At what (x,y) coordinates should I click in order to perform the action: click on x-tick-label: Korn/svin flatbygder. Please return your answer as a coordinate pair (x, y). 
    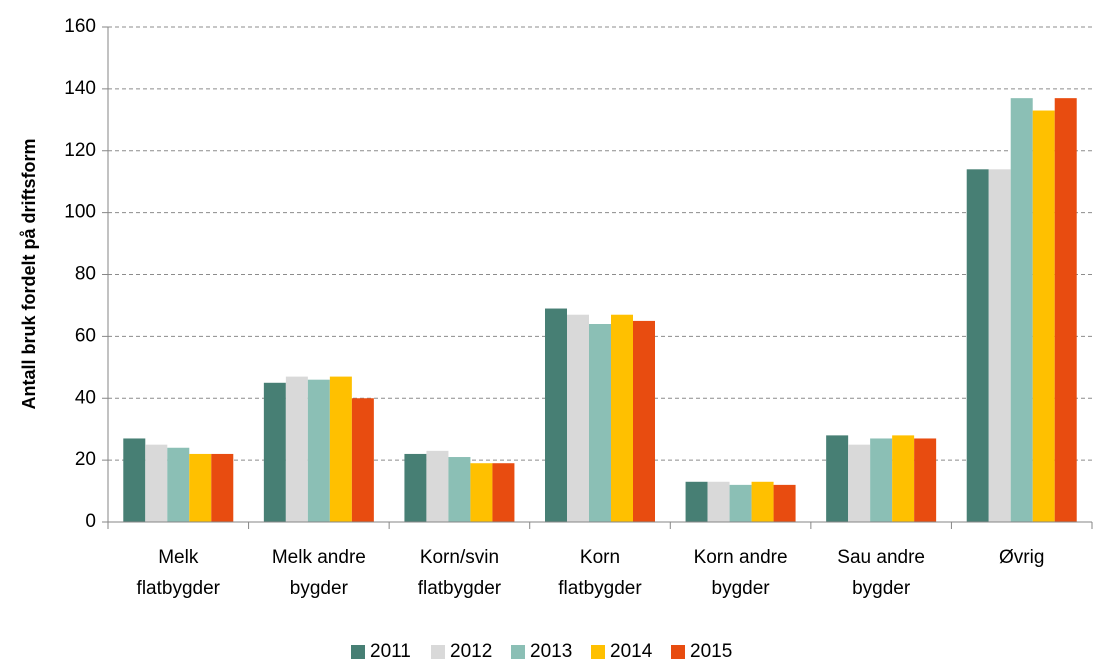
    Looking at the image, I should click on (460, 573).